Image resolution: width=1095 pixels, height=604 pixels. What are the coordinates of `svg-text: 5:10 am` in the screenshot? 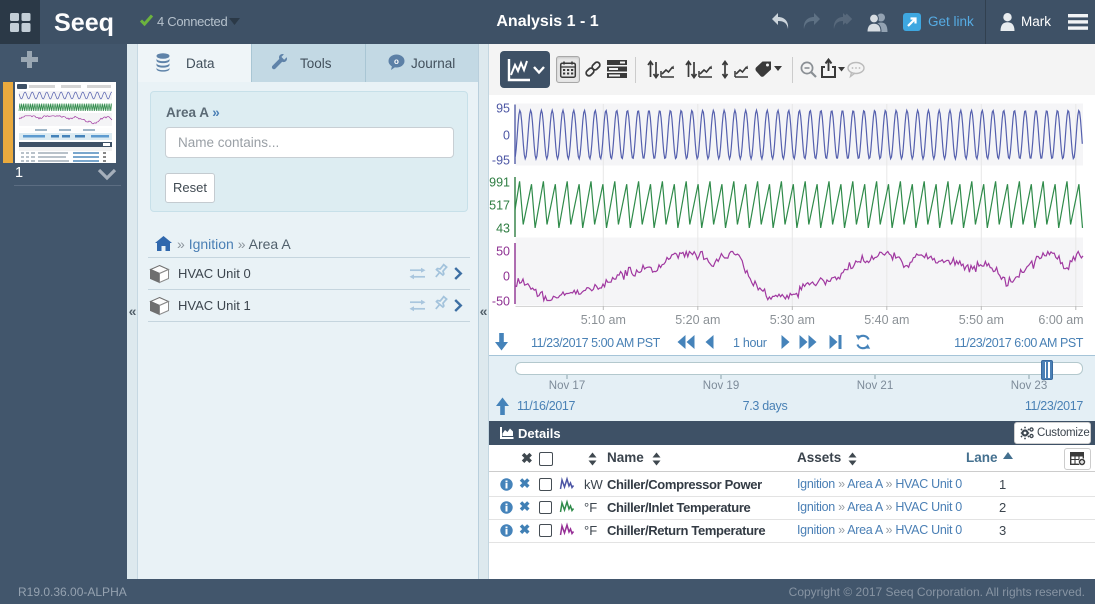 It's located at (603, 320).